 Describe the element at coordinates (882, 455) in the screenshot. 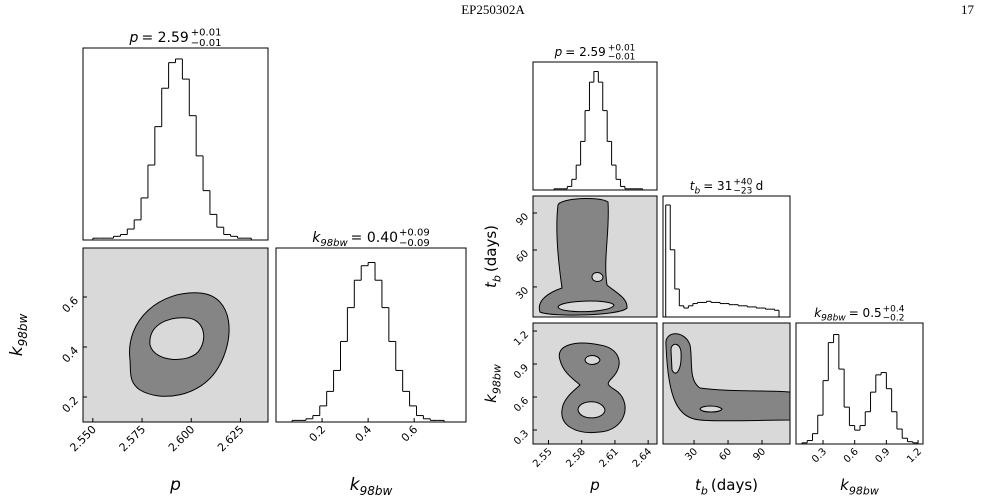

I see `x-tick-label: 0.9` at that location.